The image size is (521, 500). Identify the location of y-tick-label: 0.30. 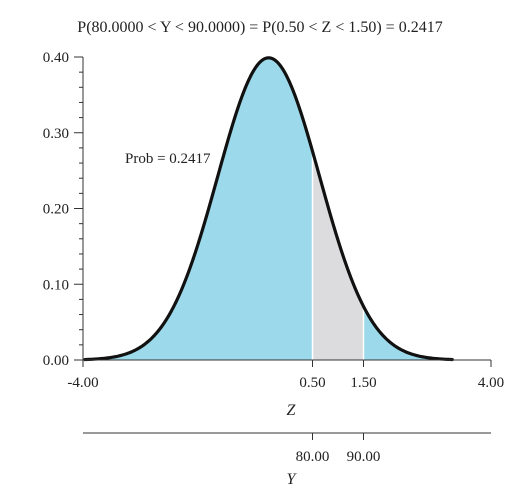
(56, 134).